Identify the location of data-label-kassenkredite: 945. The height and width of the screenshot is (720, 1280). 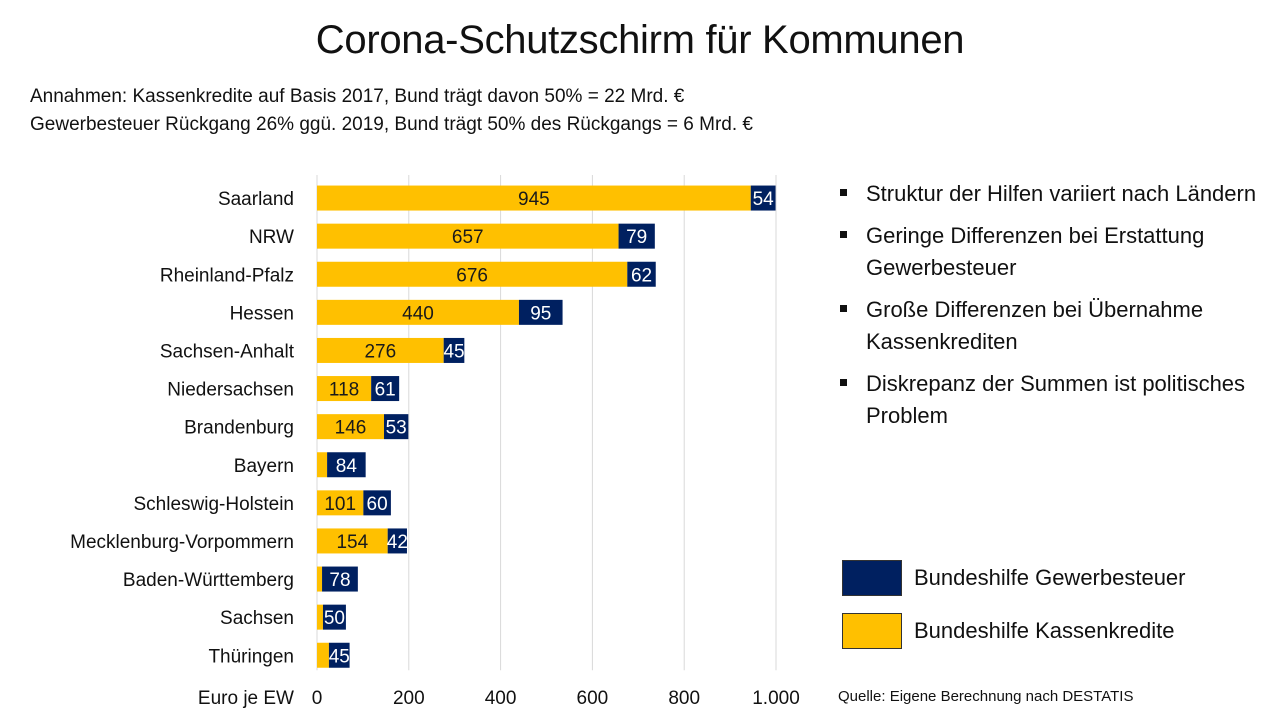
(534, 199).